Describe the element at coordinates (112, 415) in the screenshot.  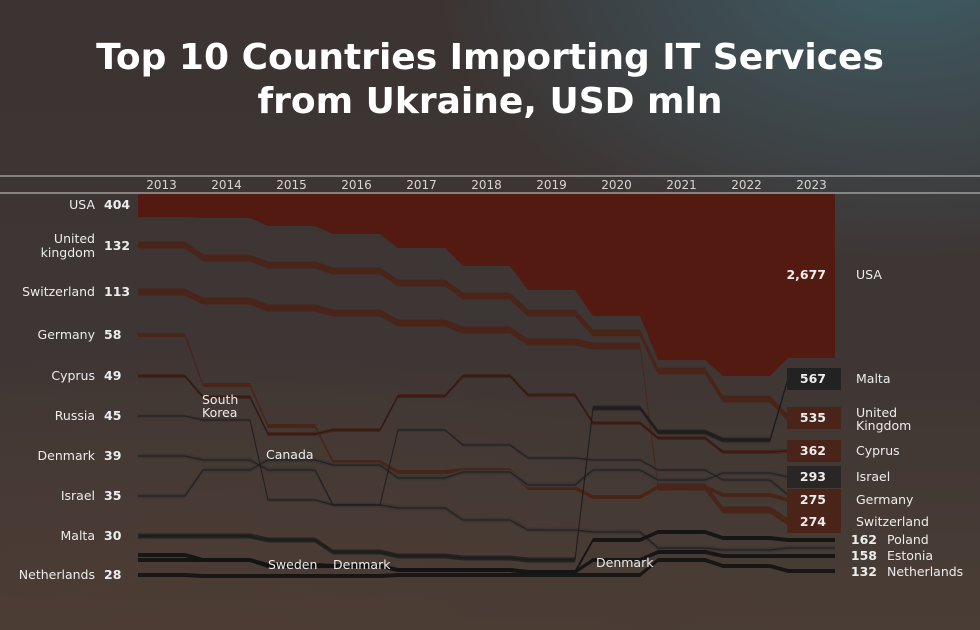
I see `left-value-russia: 45` at that location.